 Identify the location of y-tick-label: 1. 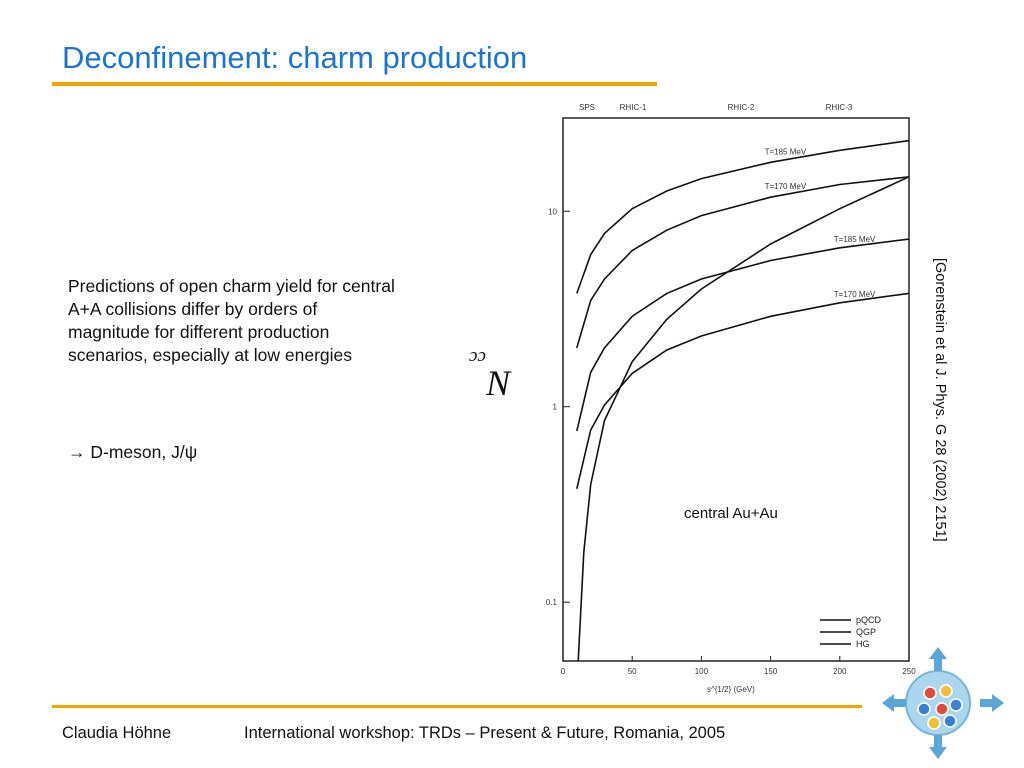
(555, 407).